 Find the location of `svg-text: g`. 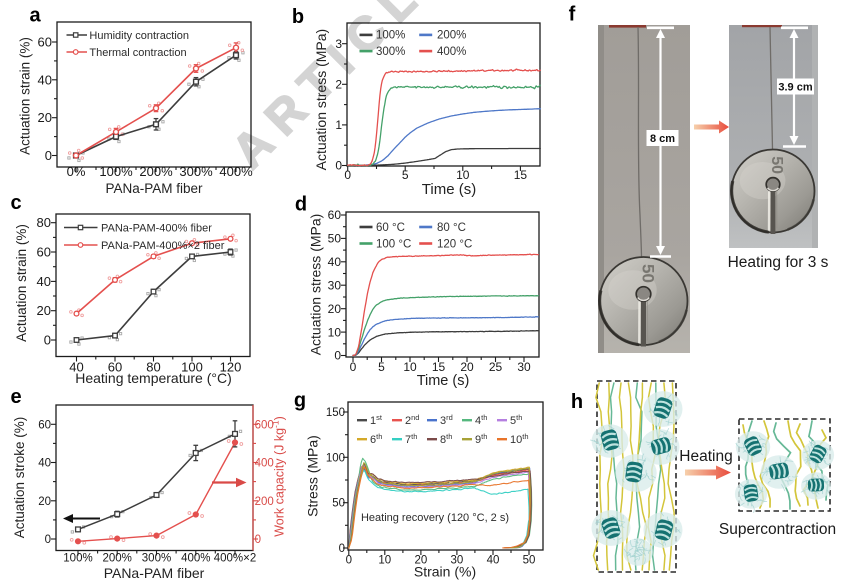

svg-text: g is located at coordinates (300, 401).